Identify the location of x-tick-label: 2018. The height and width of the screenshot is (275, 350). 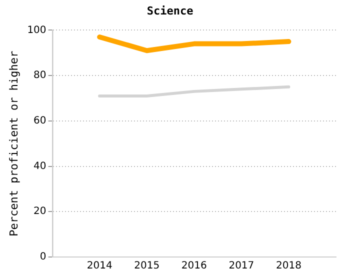
(289, 266).